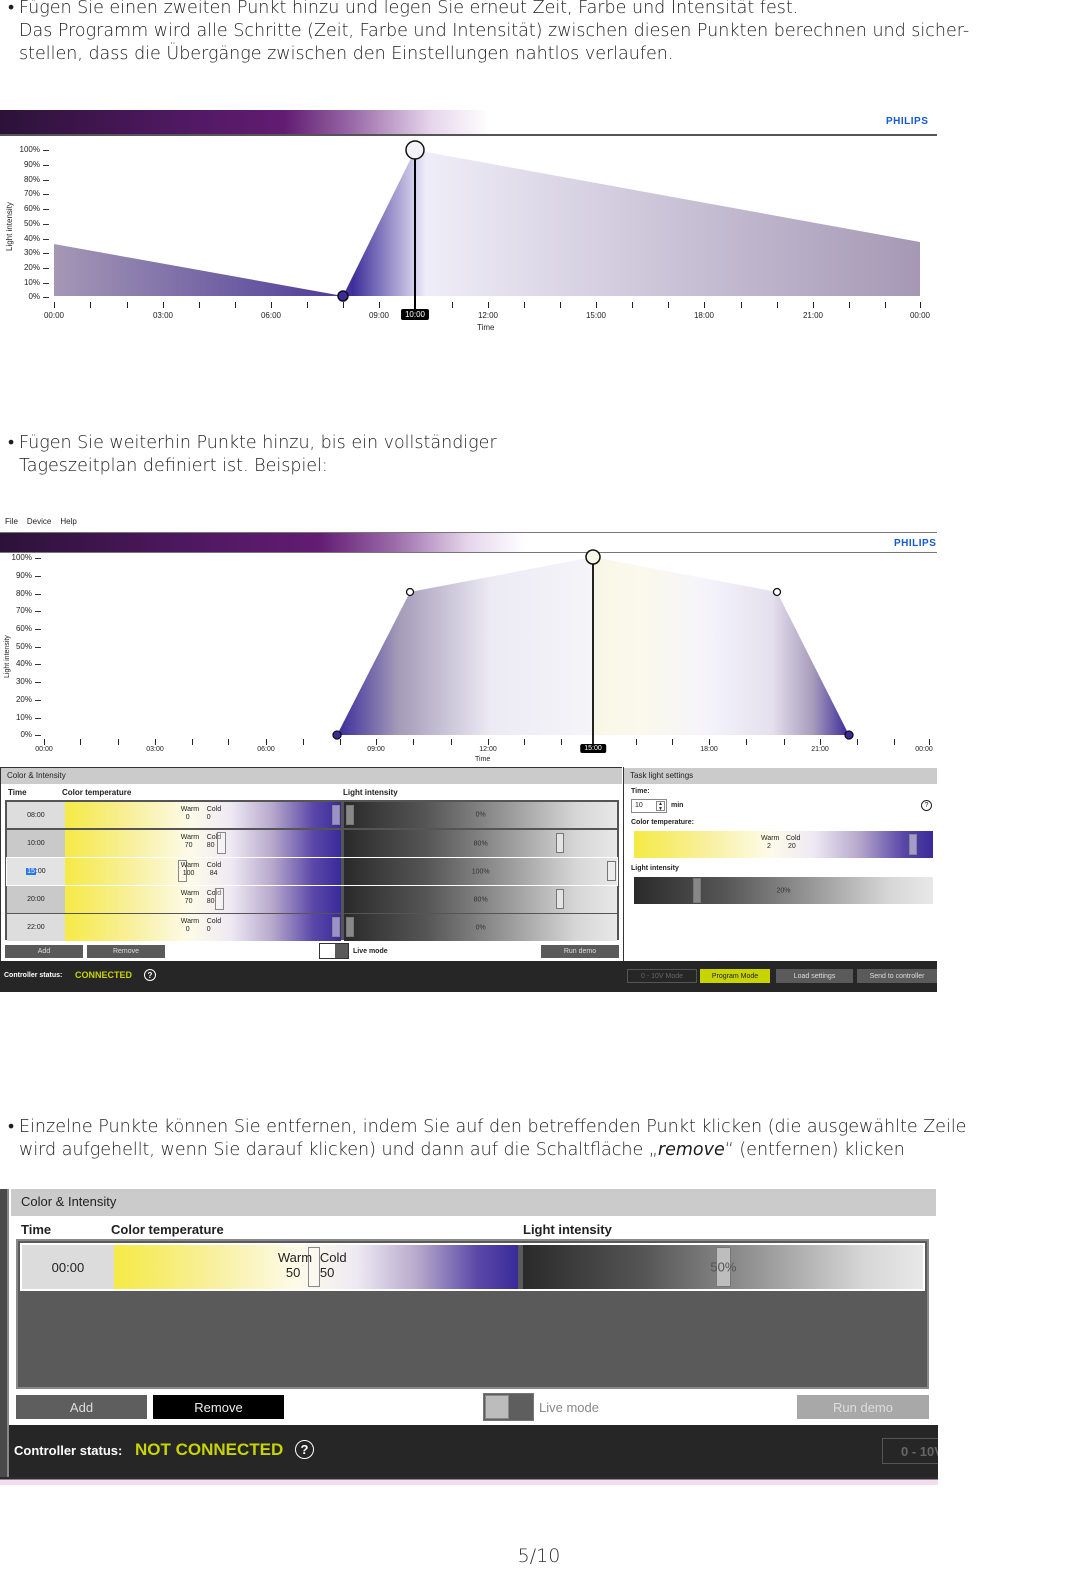 This screenshot has width=1078, height=1583. I want to click on y-label: 70%, so click(31, 193).